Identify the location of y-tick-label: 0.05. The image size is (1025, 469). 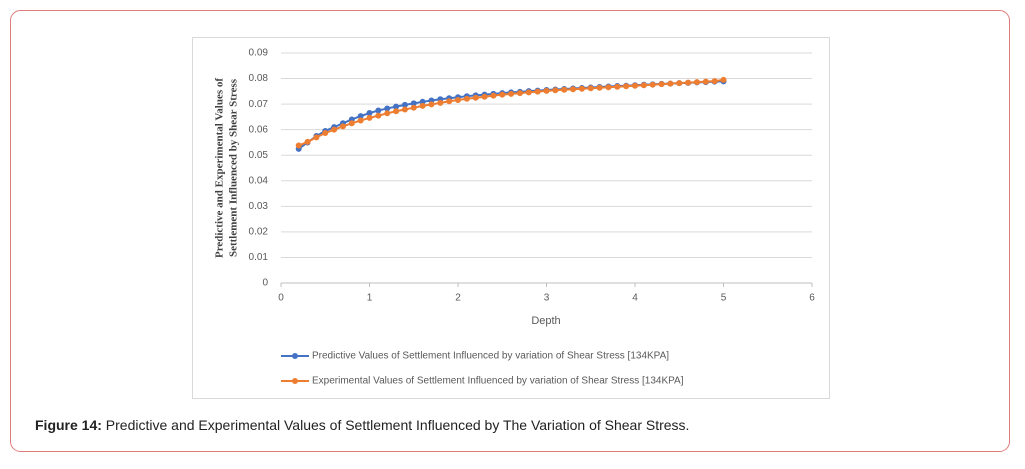
(259, 155).